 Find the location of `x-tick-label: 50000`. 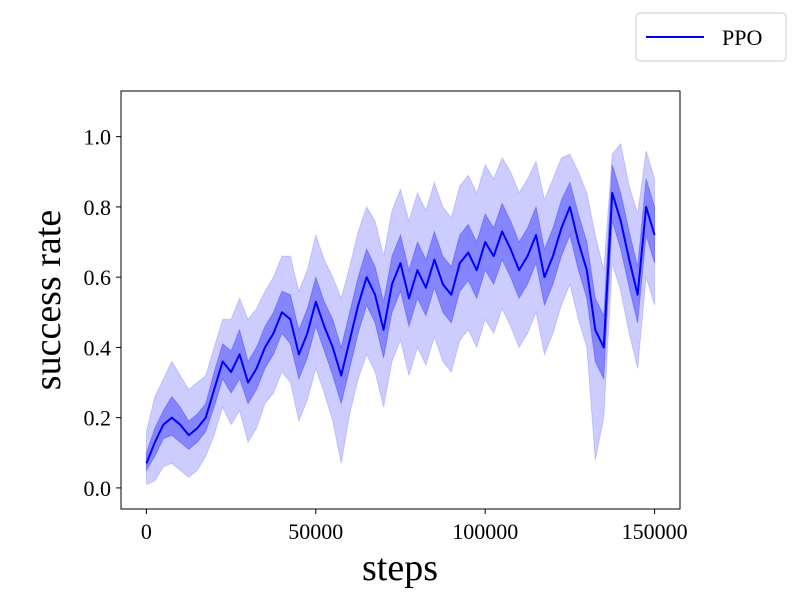

x-tick-label: 50000 is located at coordinates (315, 531).